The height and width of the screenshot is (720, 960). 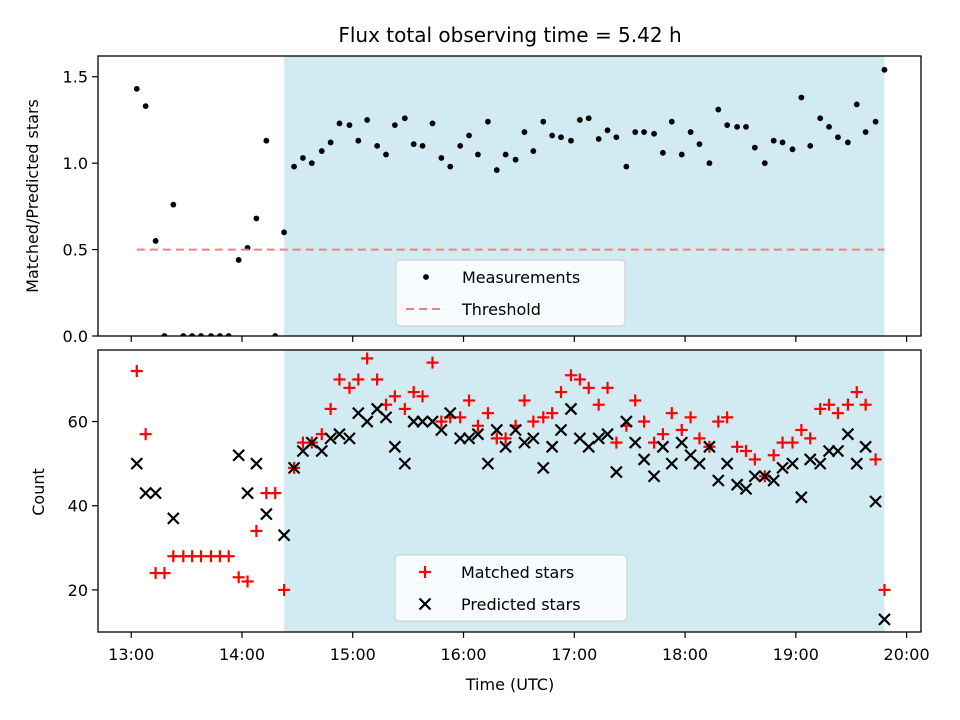 What do you see at coordinates (685, 654) in the screenshot?
I see `x-tick-label: 18:00` at bounding box center [685, 654].